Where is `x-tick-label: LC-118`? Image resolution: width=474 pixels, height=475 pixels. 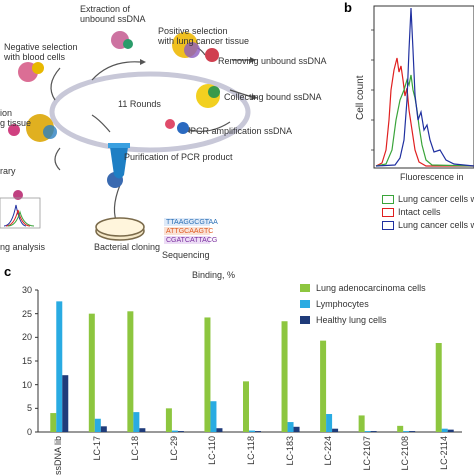 x-tick-label: LC-118 is located at coordinates (251, 450).